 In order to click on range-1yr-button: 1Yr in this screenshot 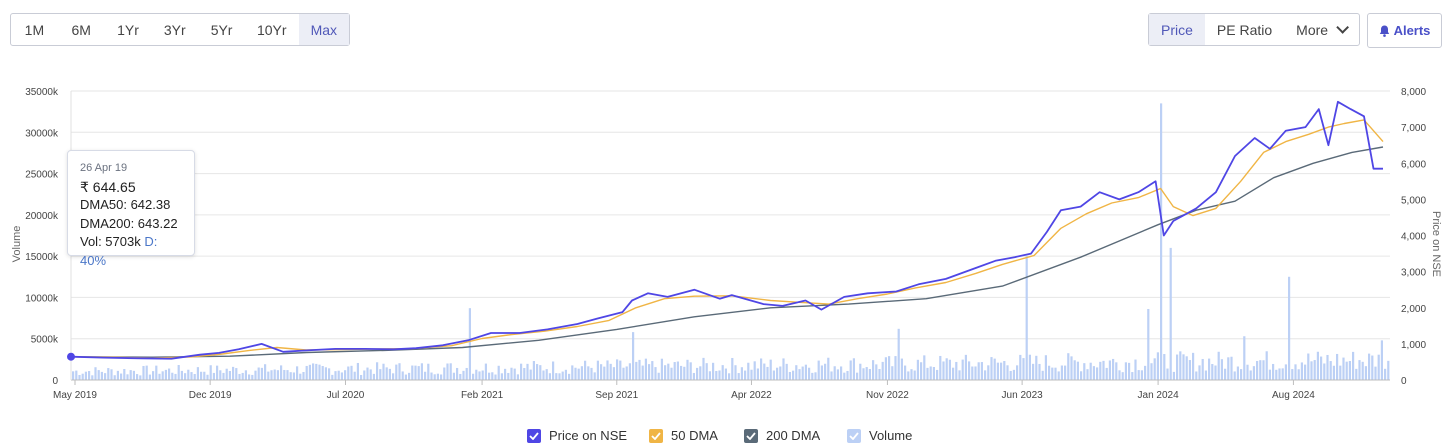, I will do `click(128, 29)`.